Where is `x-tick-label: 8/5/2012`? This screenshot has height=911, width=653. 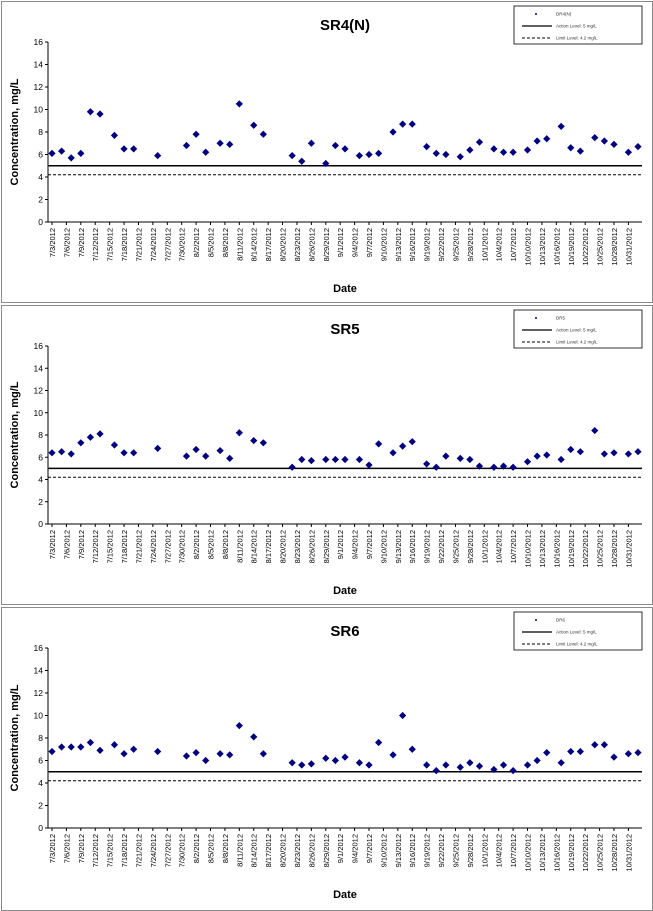 x-tick-label: 8/5/2012 is located at coordinates (211, 242).